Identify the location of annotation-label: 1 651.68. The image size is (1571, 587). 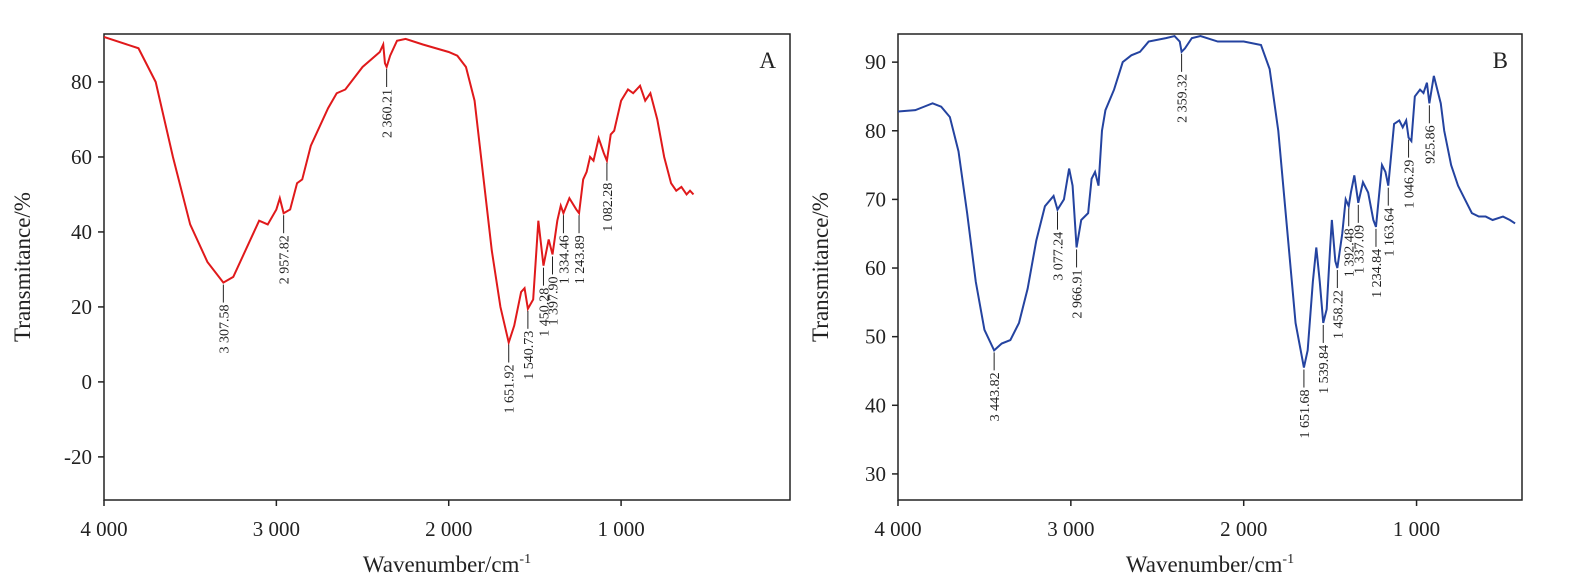
(1305, 414).